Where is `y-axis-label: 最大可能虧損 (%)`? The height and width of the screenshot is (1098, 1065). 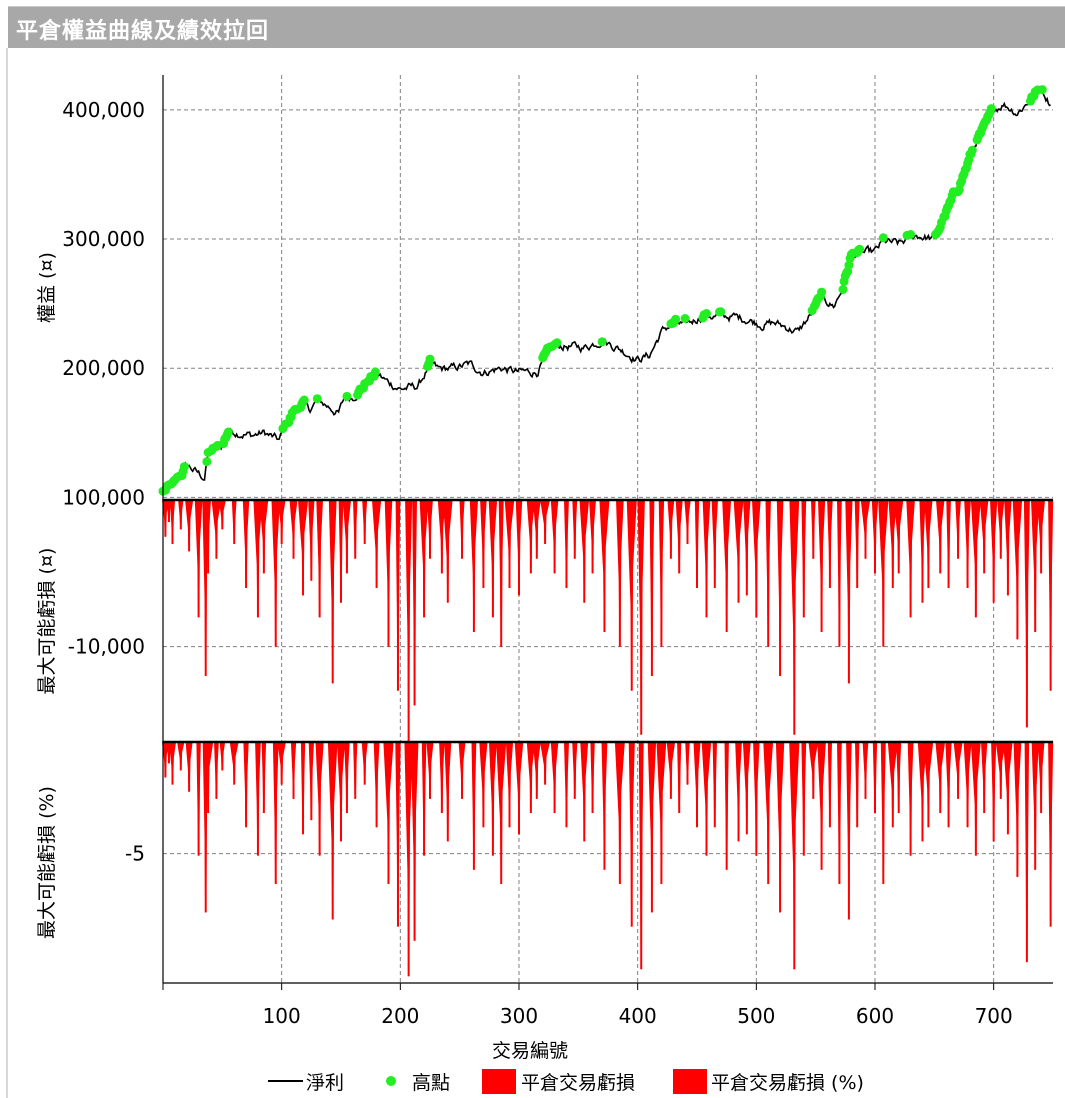 y-axis-label: 最大可能虧損 (%) is located at coordinates (47, 862).